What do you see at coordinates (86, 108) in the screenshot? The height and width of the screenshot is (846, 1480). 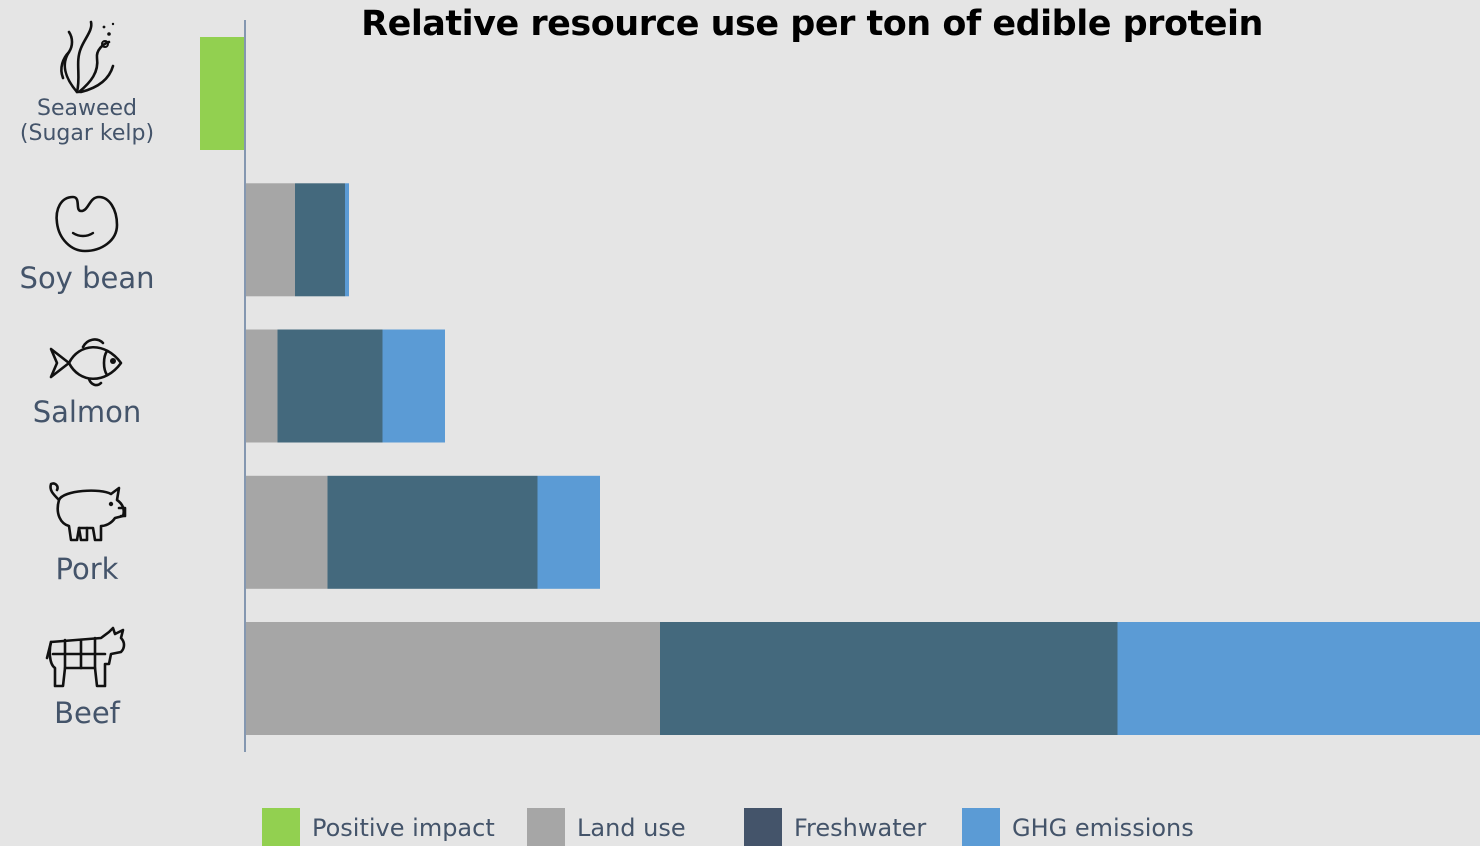 I see `category-label-line1: Seaweed` at bounding box center [86, 108].